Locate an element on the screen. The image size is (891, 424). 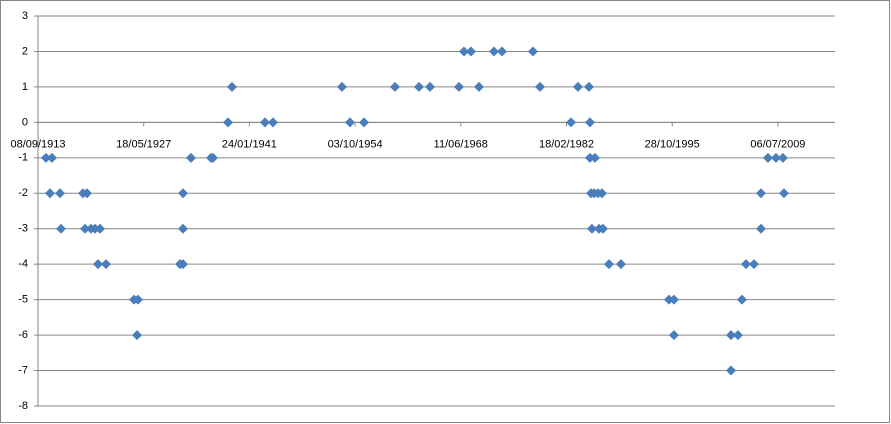
y-tick-label: -1 is located at coordinates (23, 158).